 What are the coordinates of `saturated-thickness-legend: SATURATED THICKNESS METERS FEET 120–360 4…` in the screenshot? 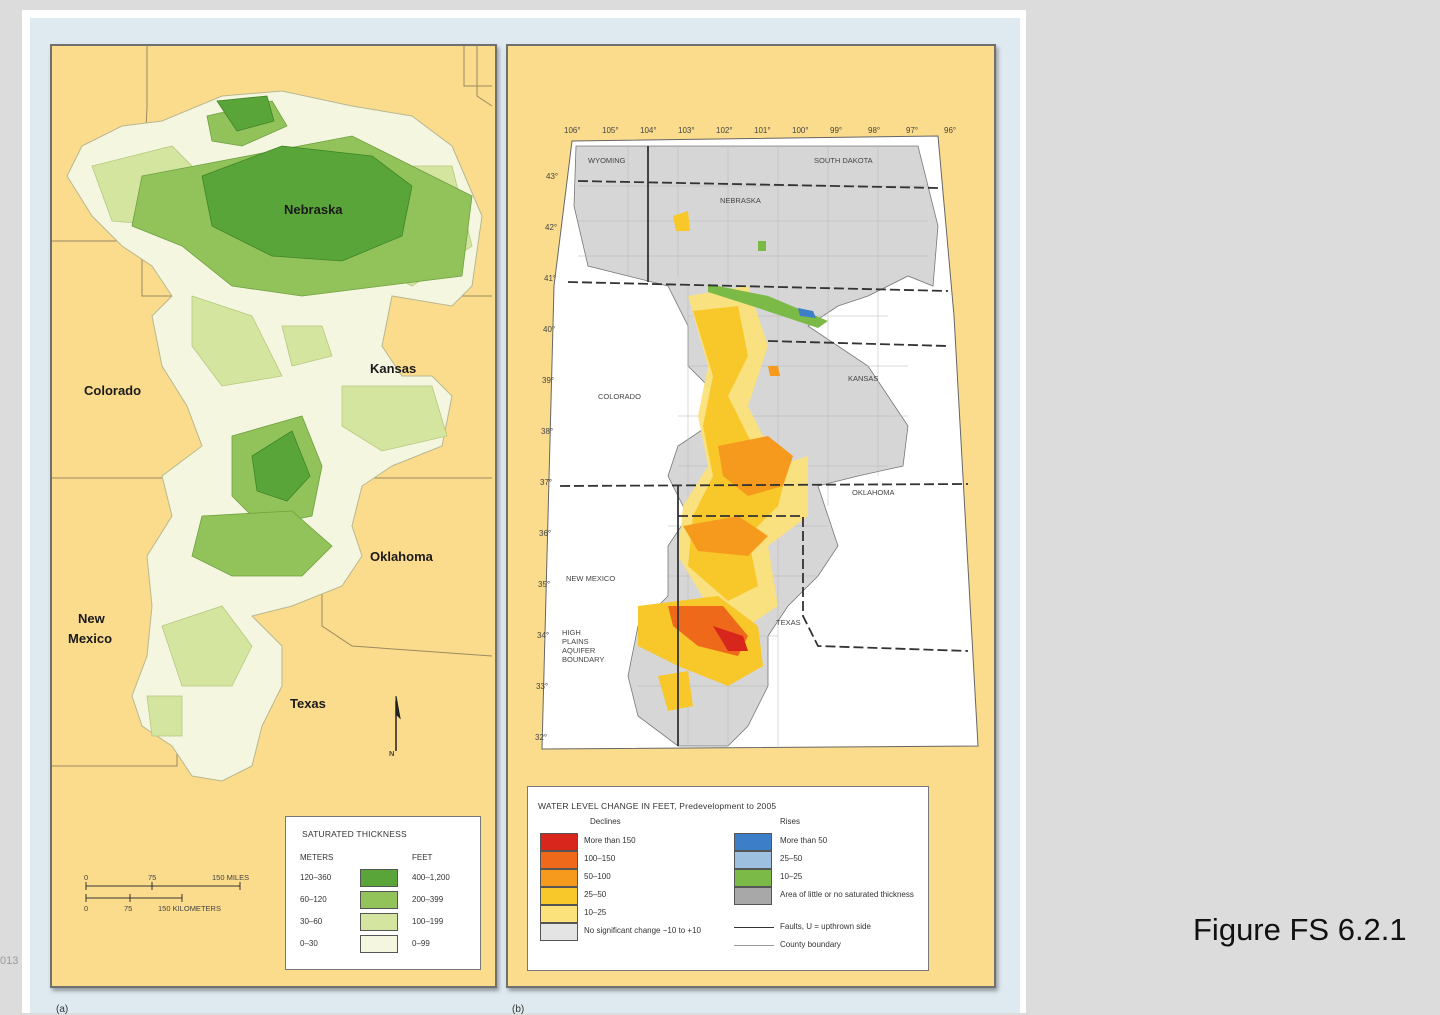 It's located at (383, 893).